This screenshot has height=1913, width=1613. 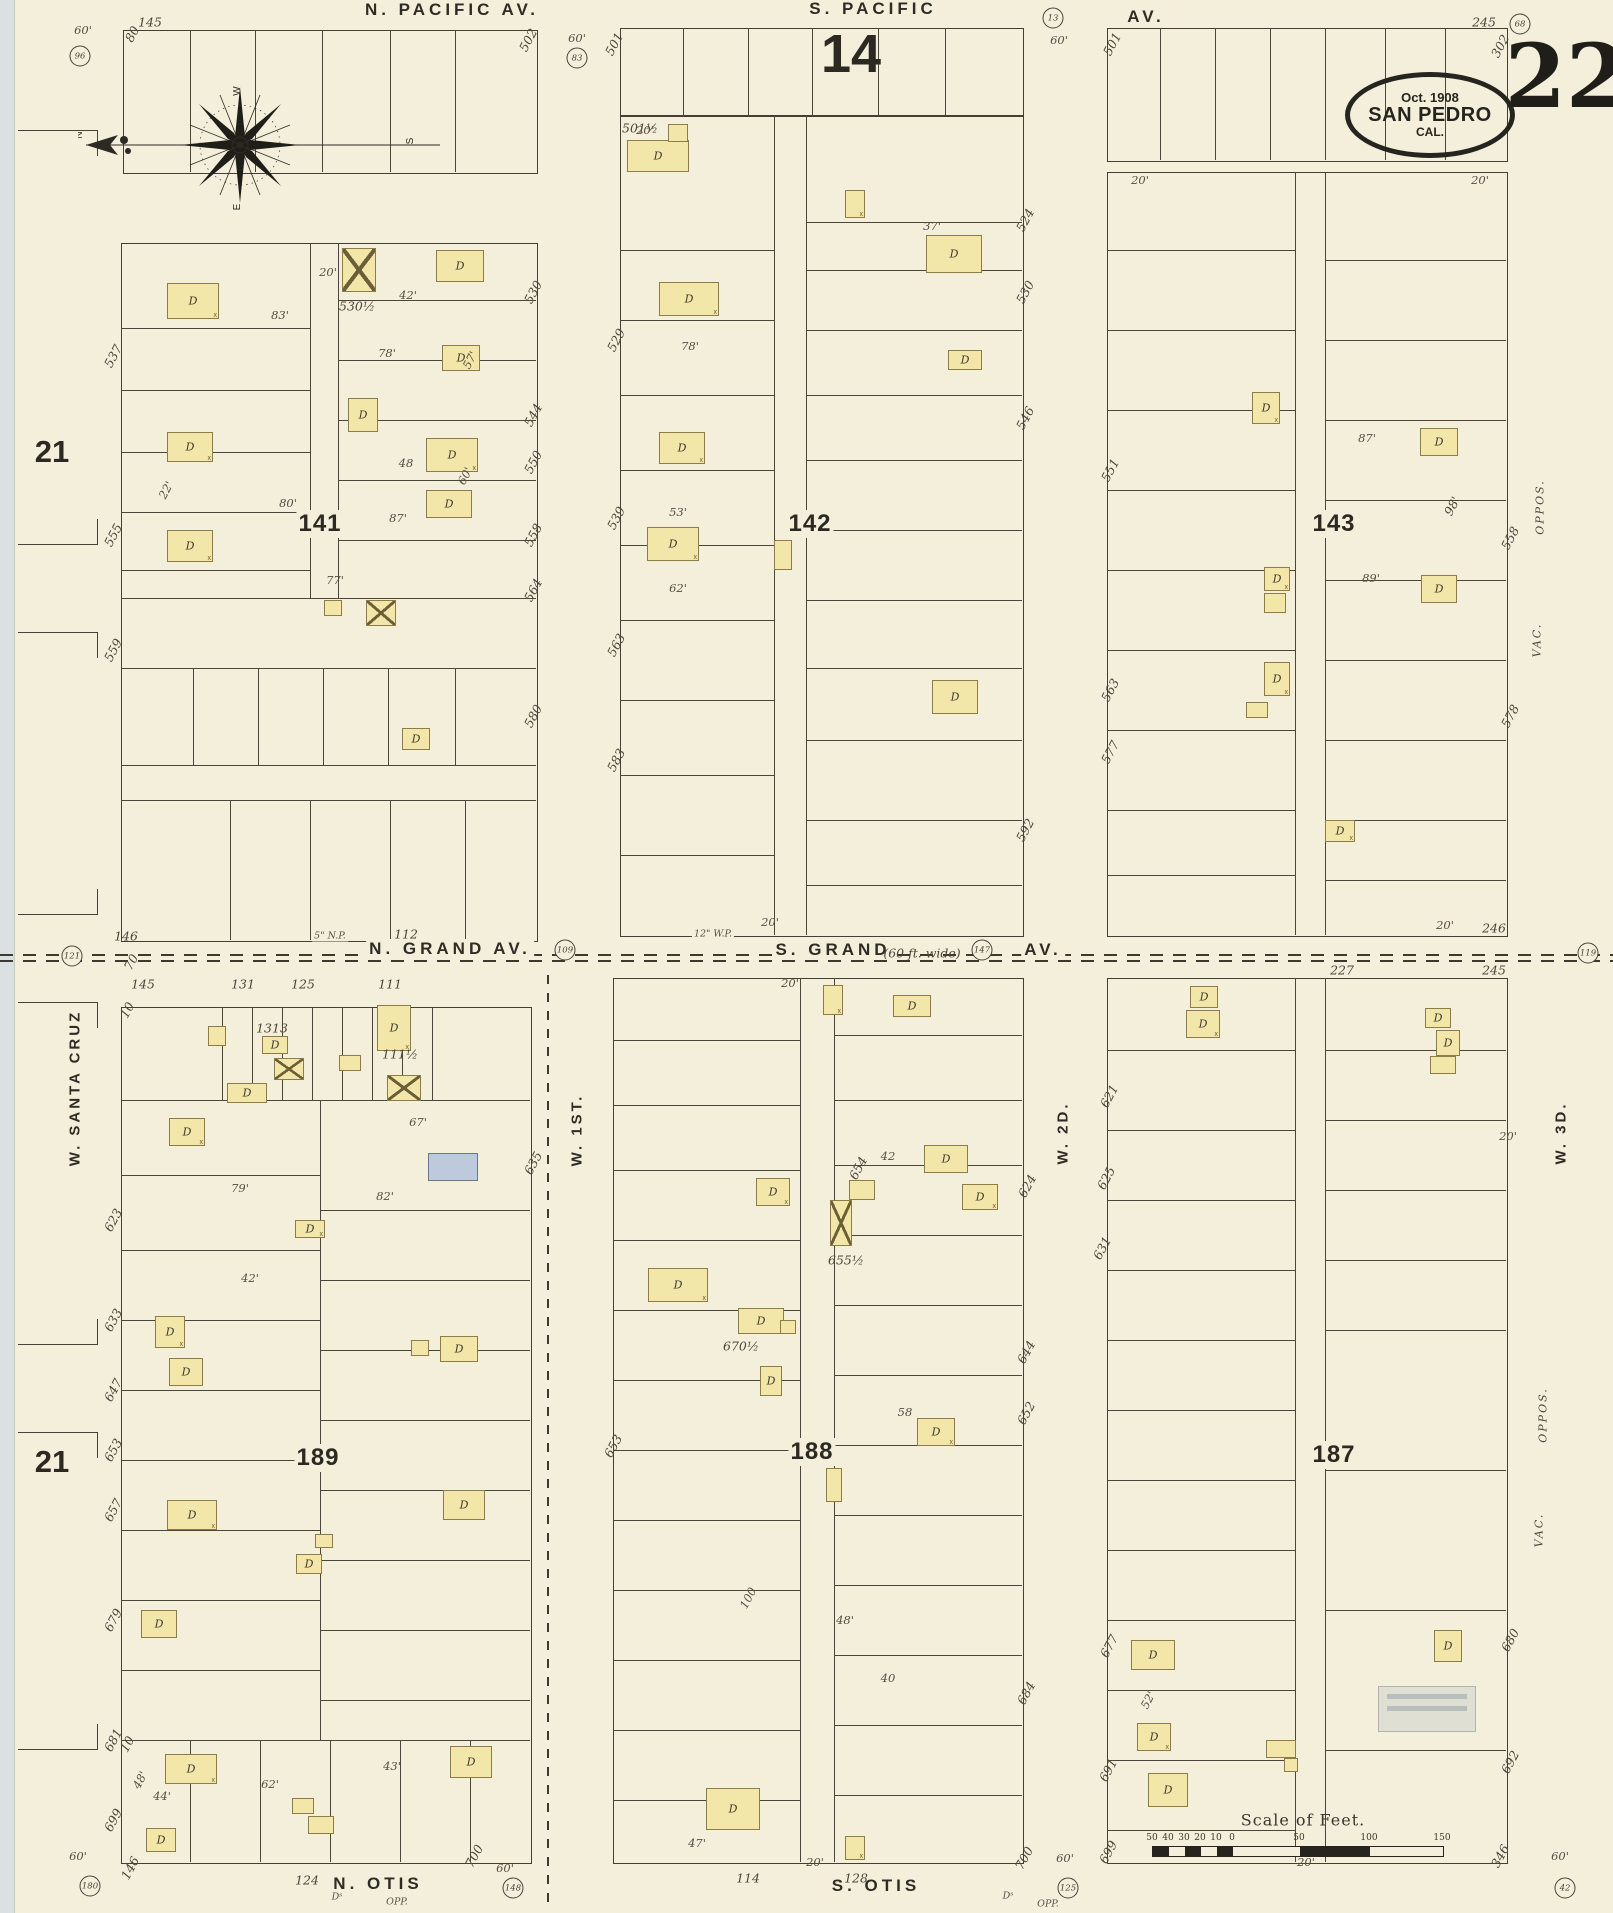 I want to click on annotation-number: 124, so click(x=307, y=1880).